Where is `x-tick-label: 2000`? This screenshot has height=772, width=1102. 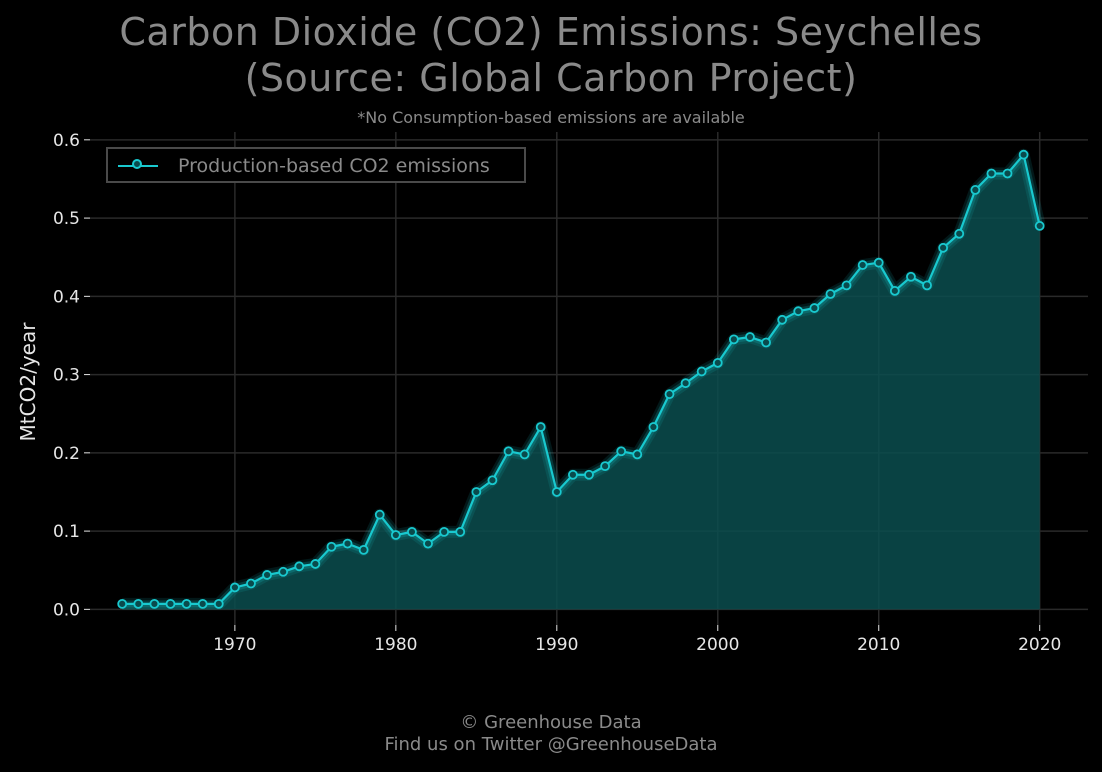 x-tick-label: 2000 is located at coordinates (717, 645).